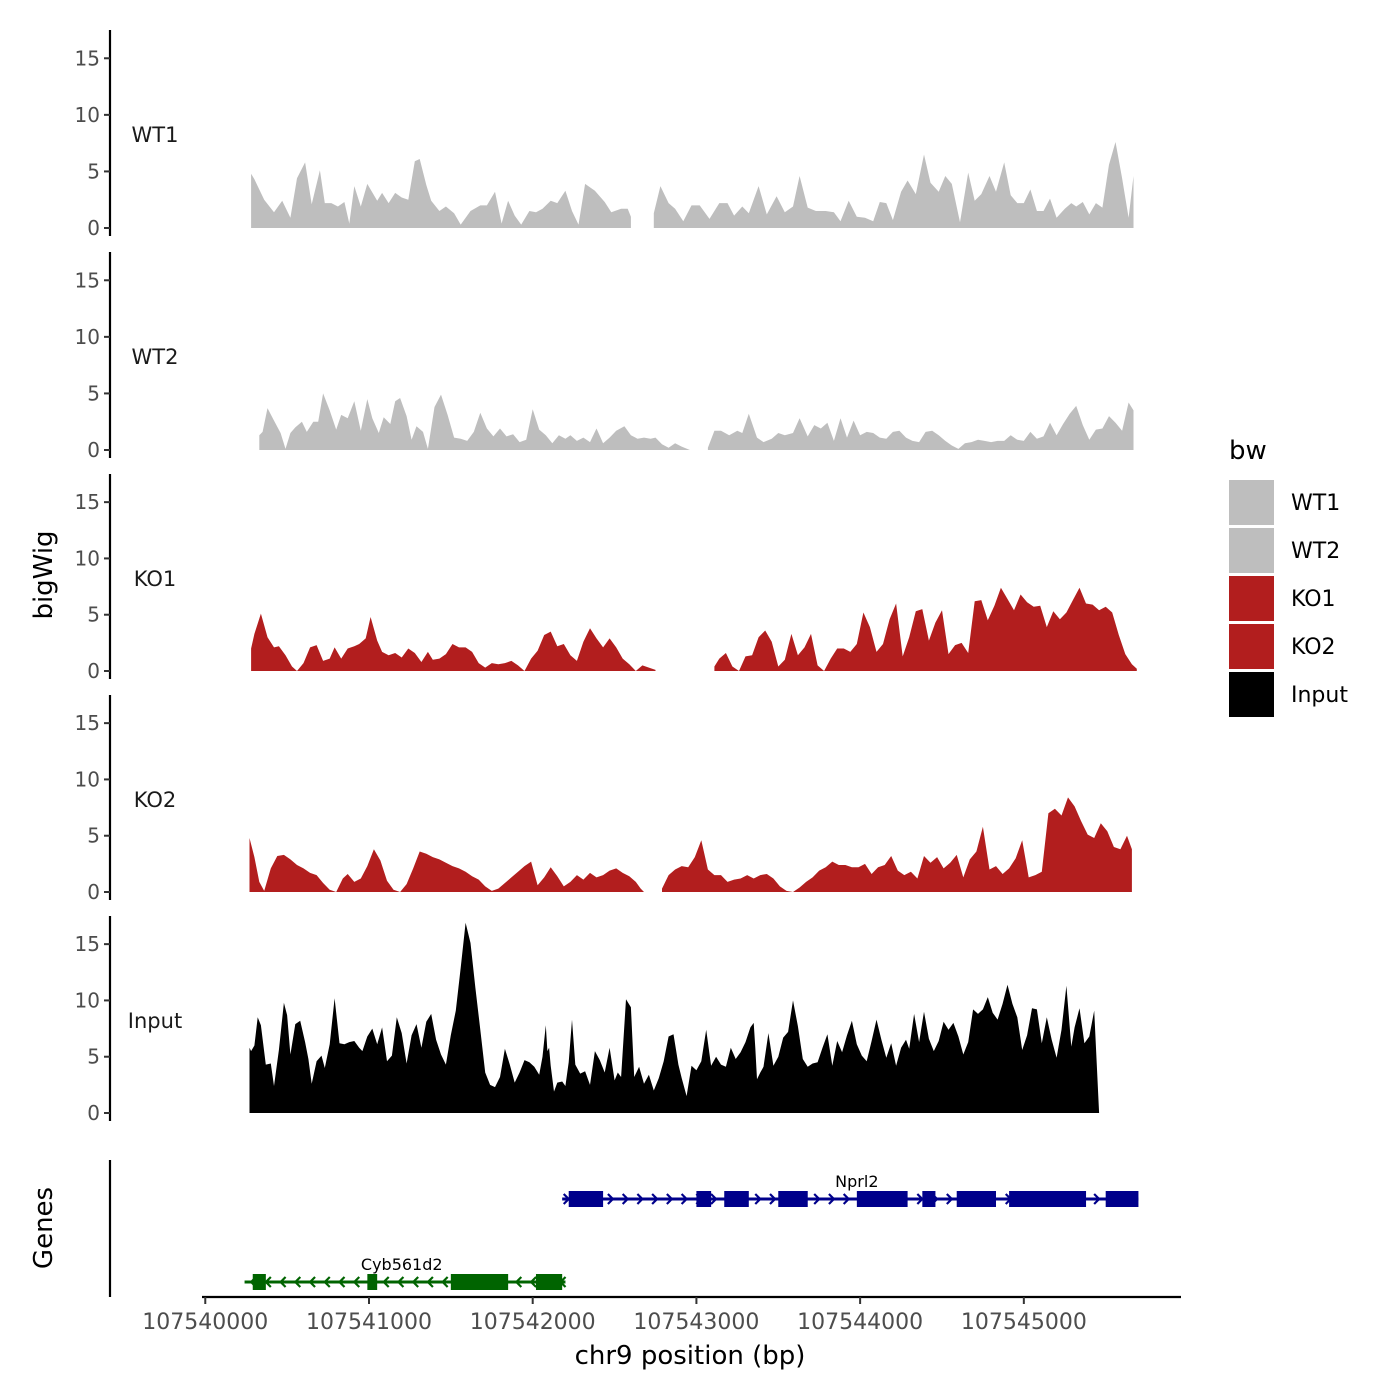 The width and height of the screenshot is (1400, 1400). What do you see at coordinates (533, 1322) in the screenshot?
I see `x-tick-label: 107542000` at bounding box center [533, 1322].